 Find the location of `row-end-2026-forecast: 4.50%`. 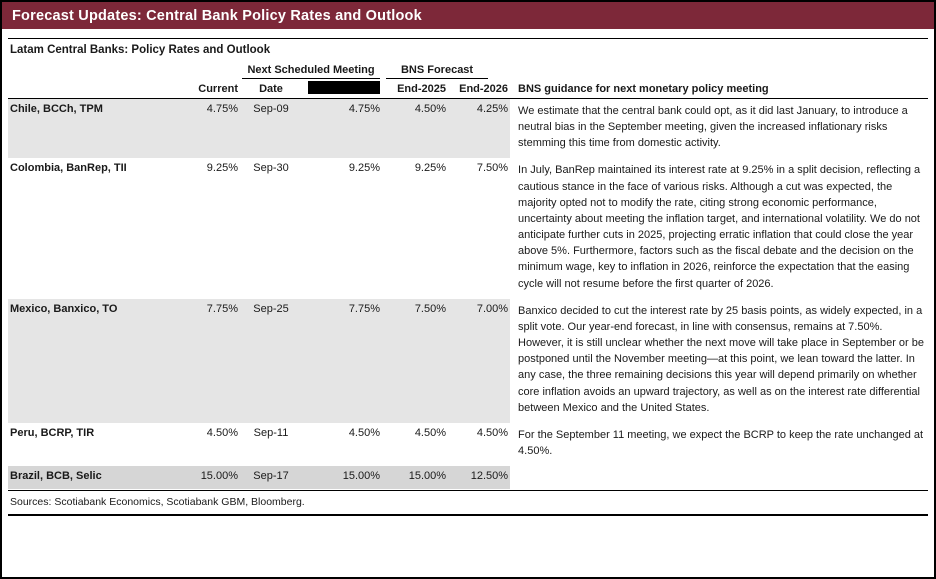

row-end-2026-forecast: 4.50% is located at coordinates (492, 432).